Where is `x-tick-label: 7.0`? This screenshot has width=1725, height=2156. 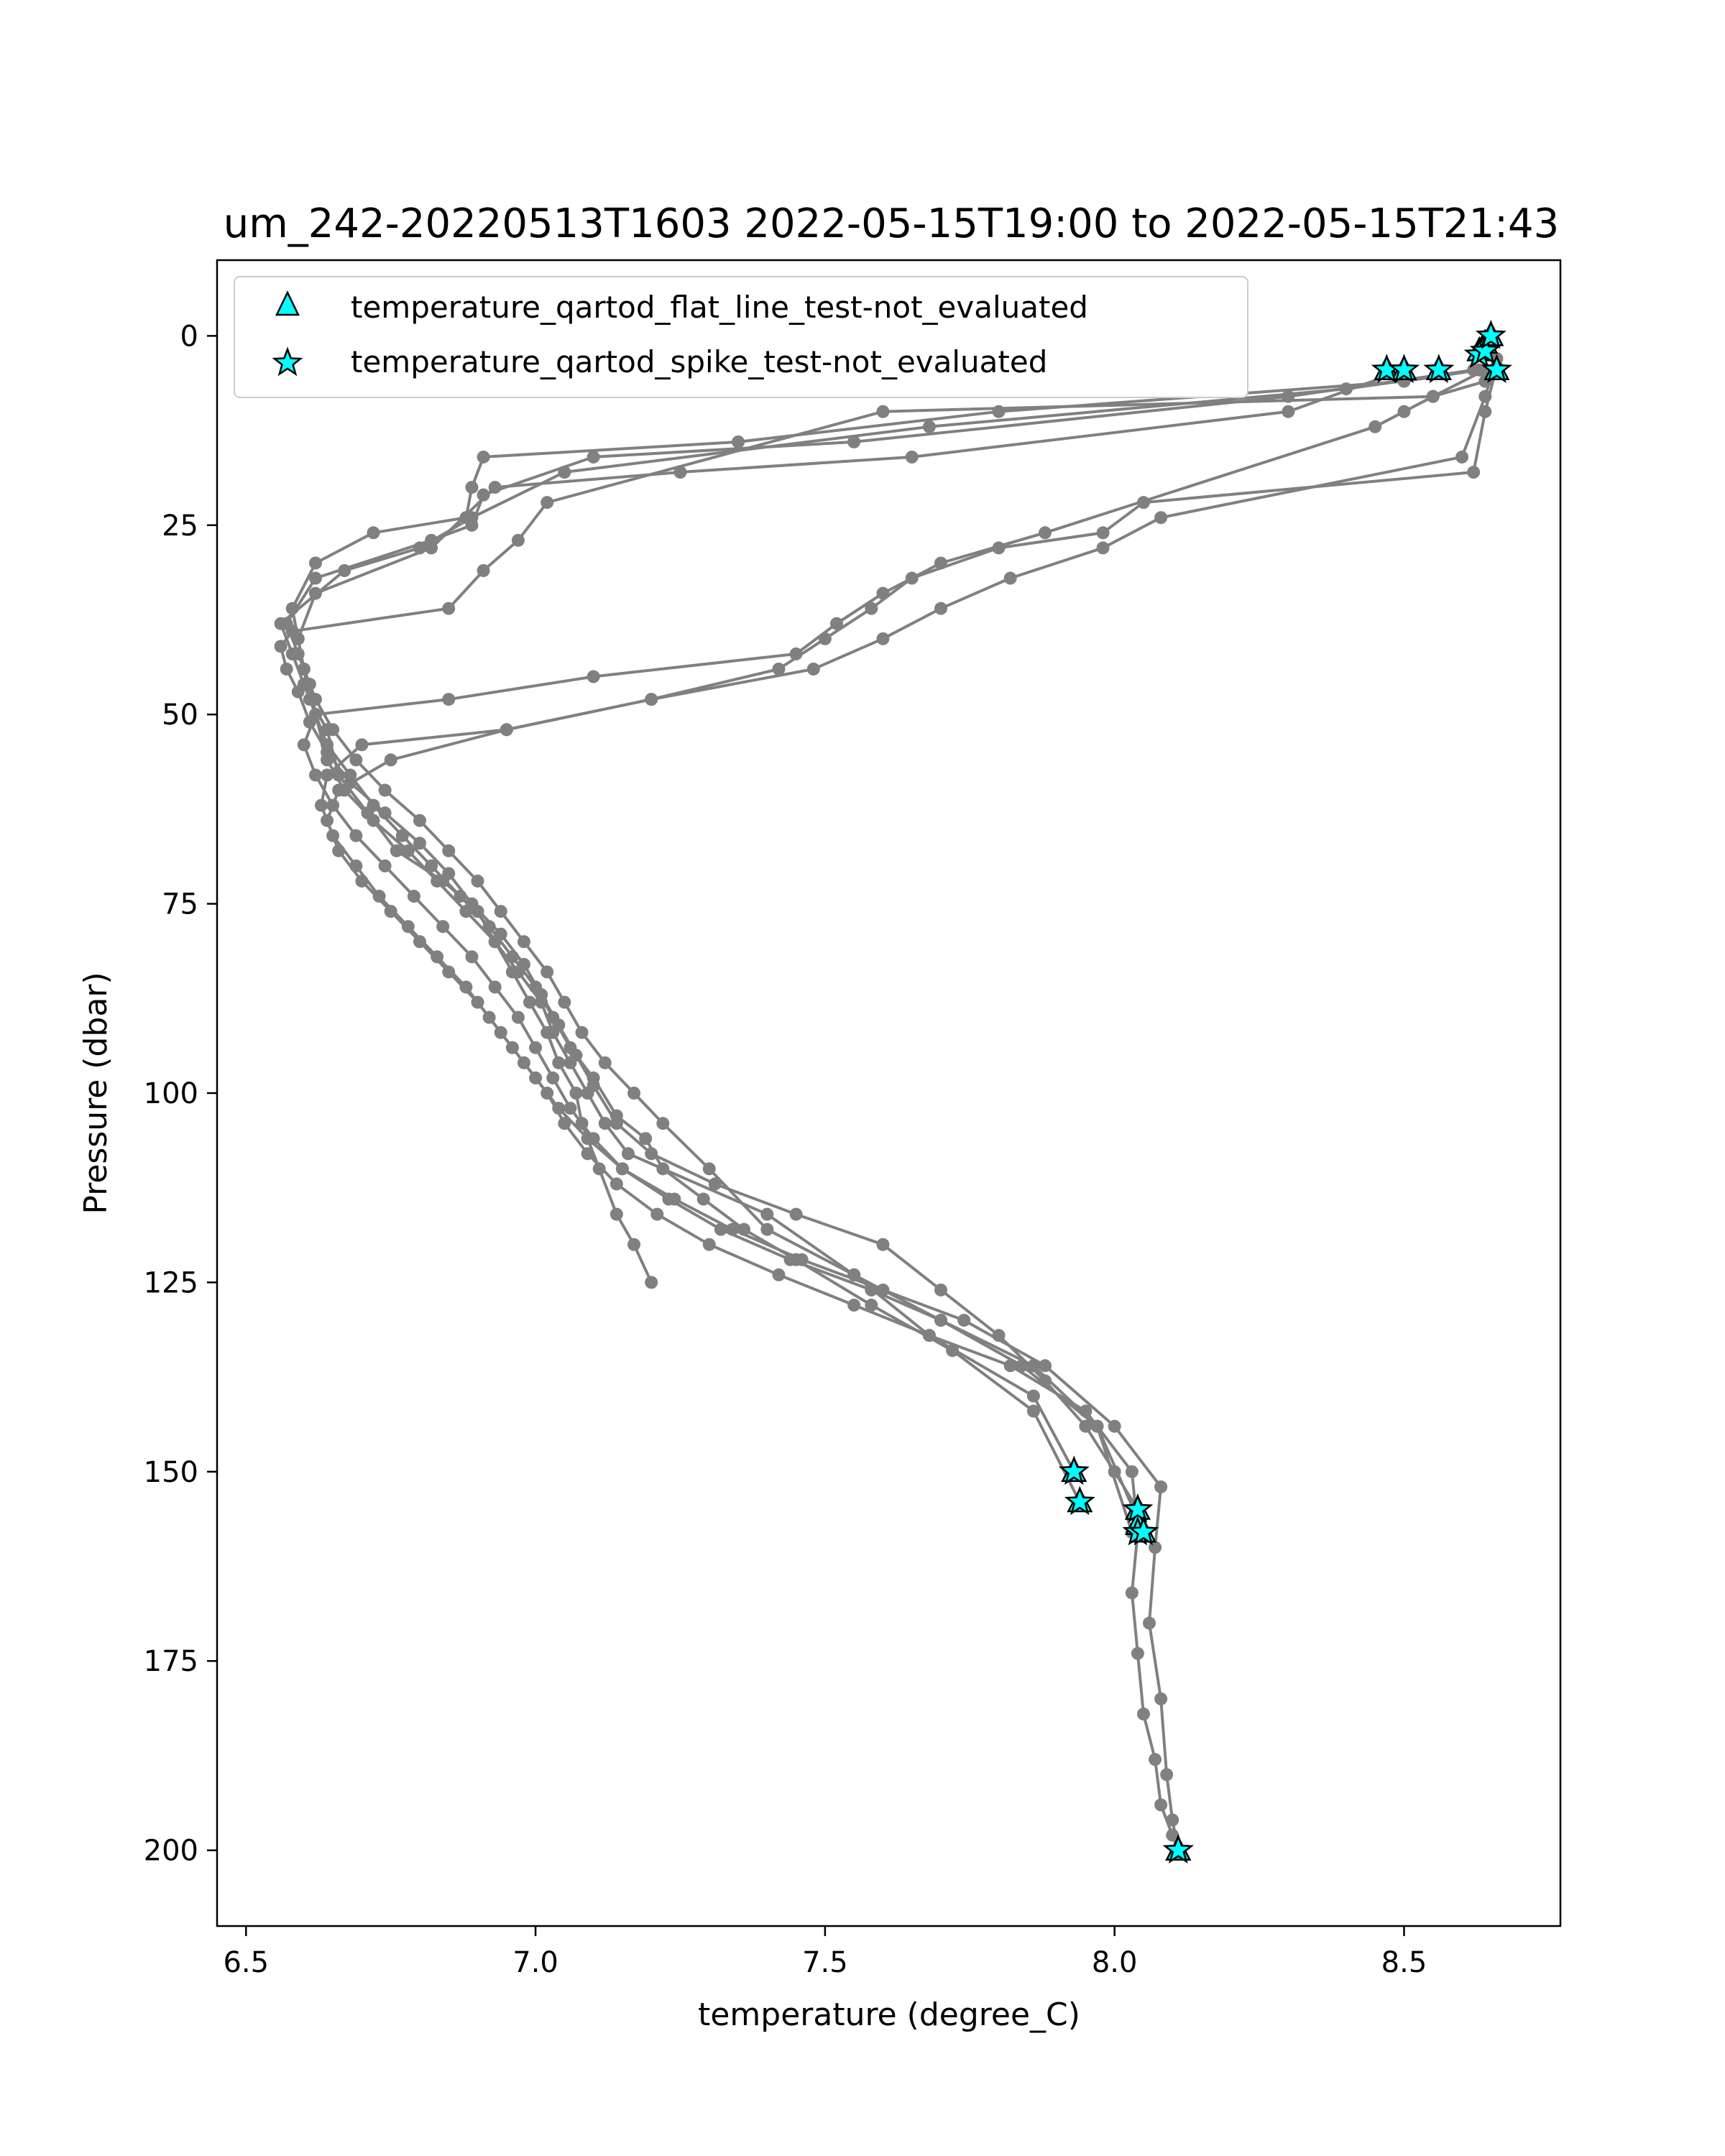
x-tick-label: 7.0 is located at coordinates (535, 1963).